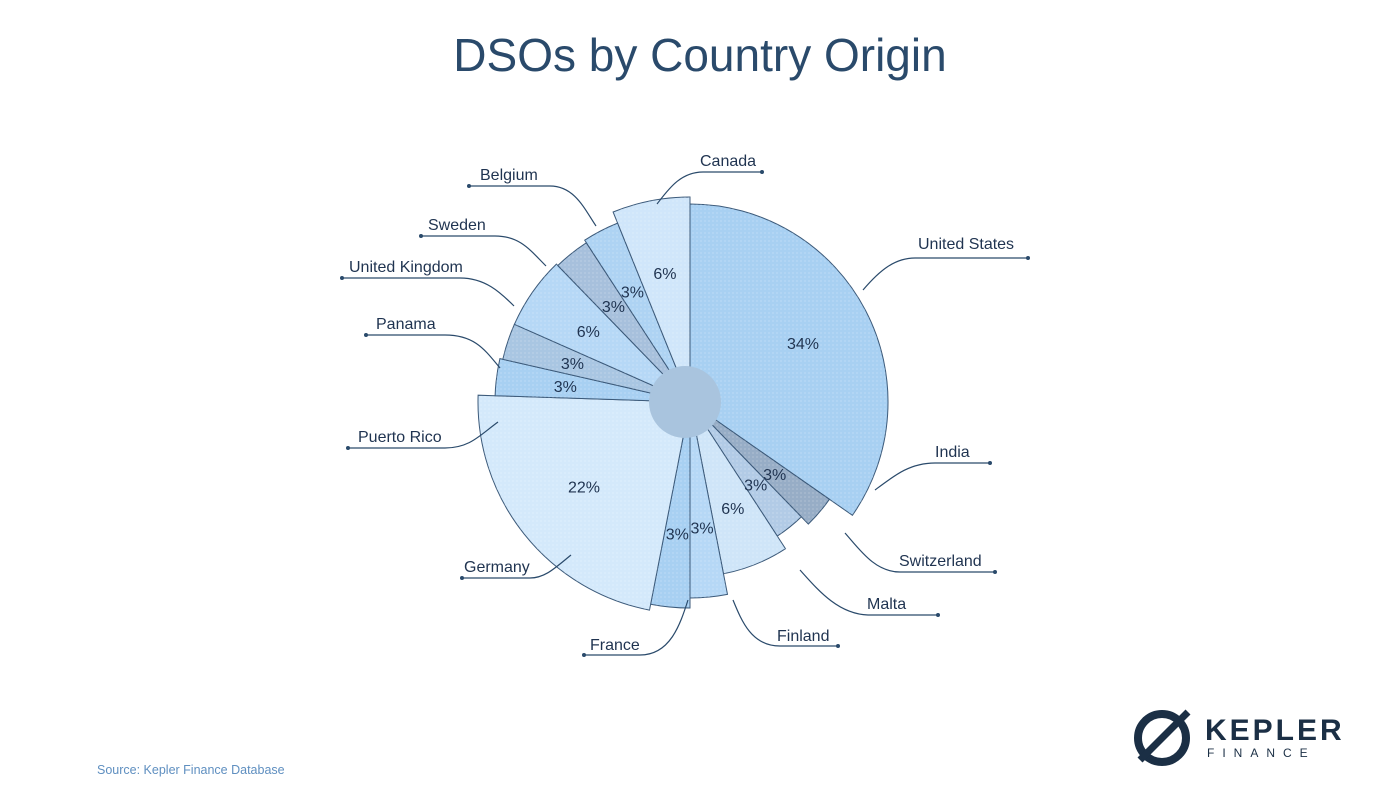 The width and height of the screenshot is (1400, 801). What do you see at coordinates (588, 332) in the screenshot?
I see `slice-value-label-united-kingdom: 6%` at bounding box center [588, 332].